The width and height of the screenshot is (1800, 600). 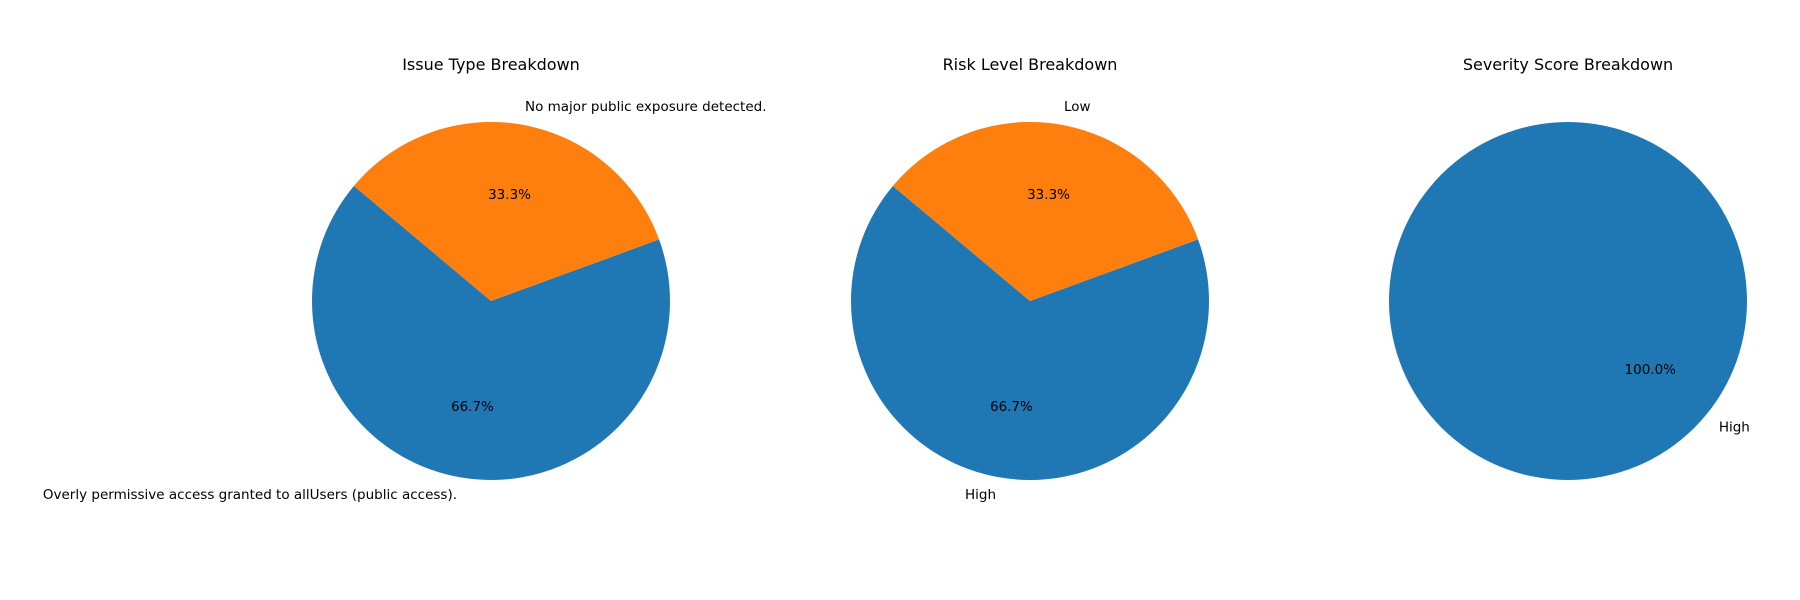 I want to click on pie-chart-risk-level: Risk Level Breakdown 66.7% High 33.3% Low, so click(x=1030, y=279).